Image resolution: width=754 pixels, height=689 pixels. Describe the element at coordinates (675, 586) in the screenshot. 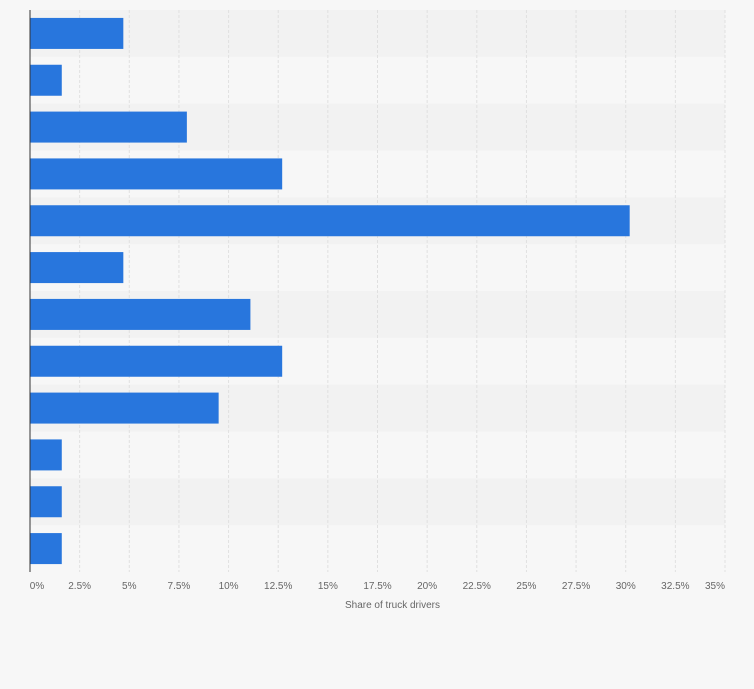

I see `x-tick-label: 32.5%` at that location.